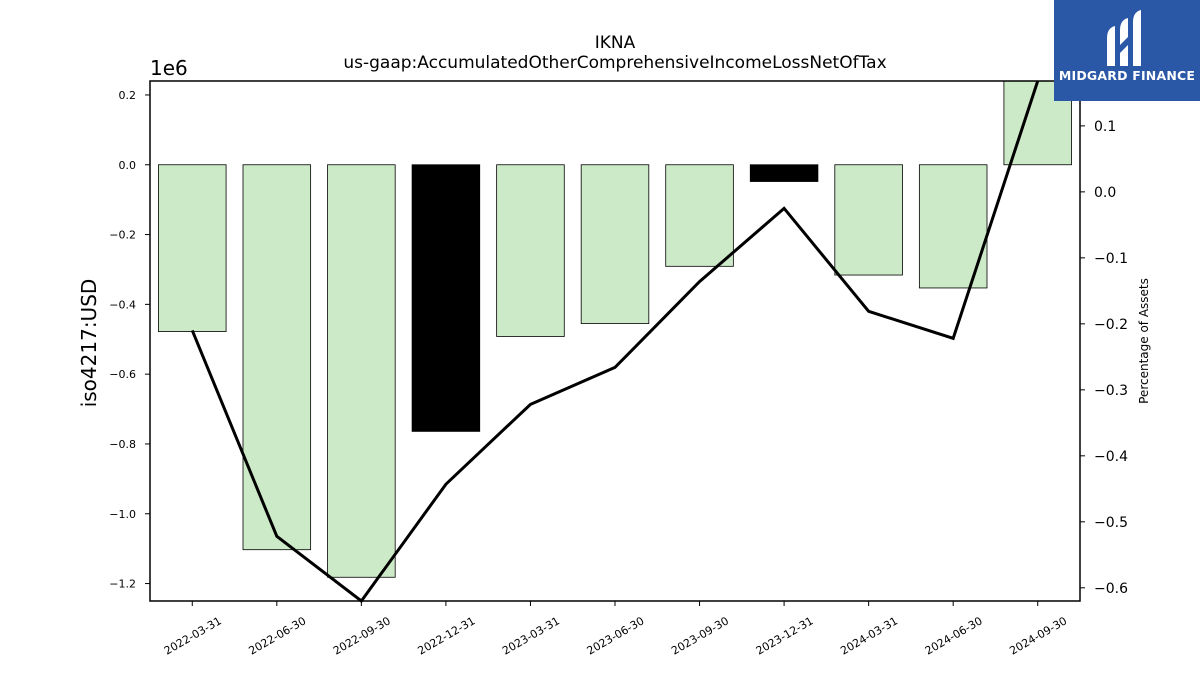 The height and width of the screenshot is (675, 1200). What do you see at coordinates (447, 635) in the screenshot?
I see `x-tick-label: 2022-12-31` at bounding box center [447, 635].